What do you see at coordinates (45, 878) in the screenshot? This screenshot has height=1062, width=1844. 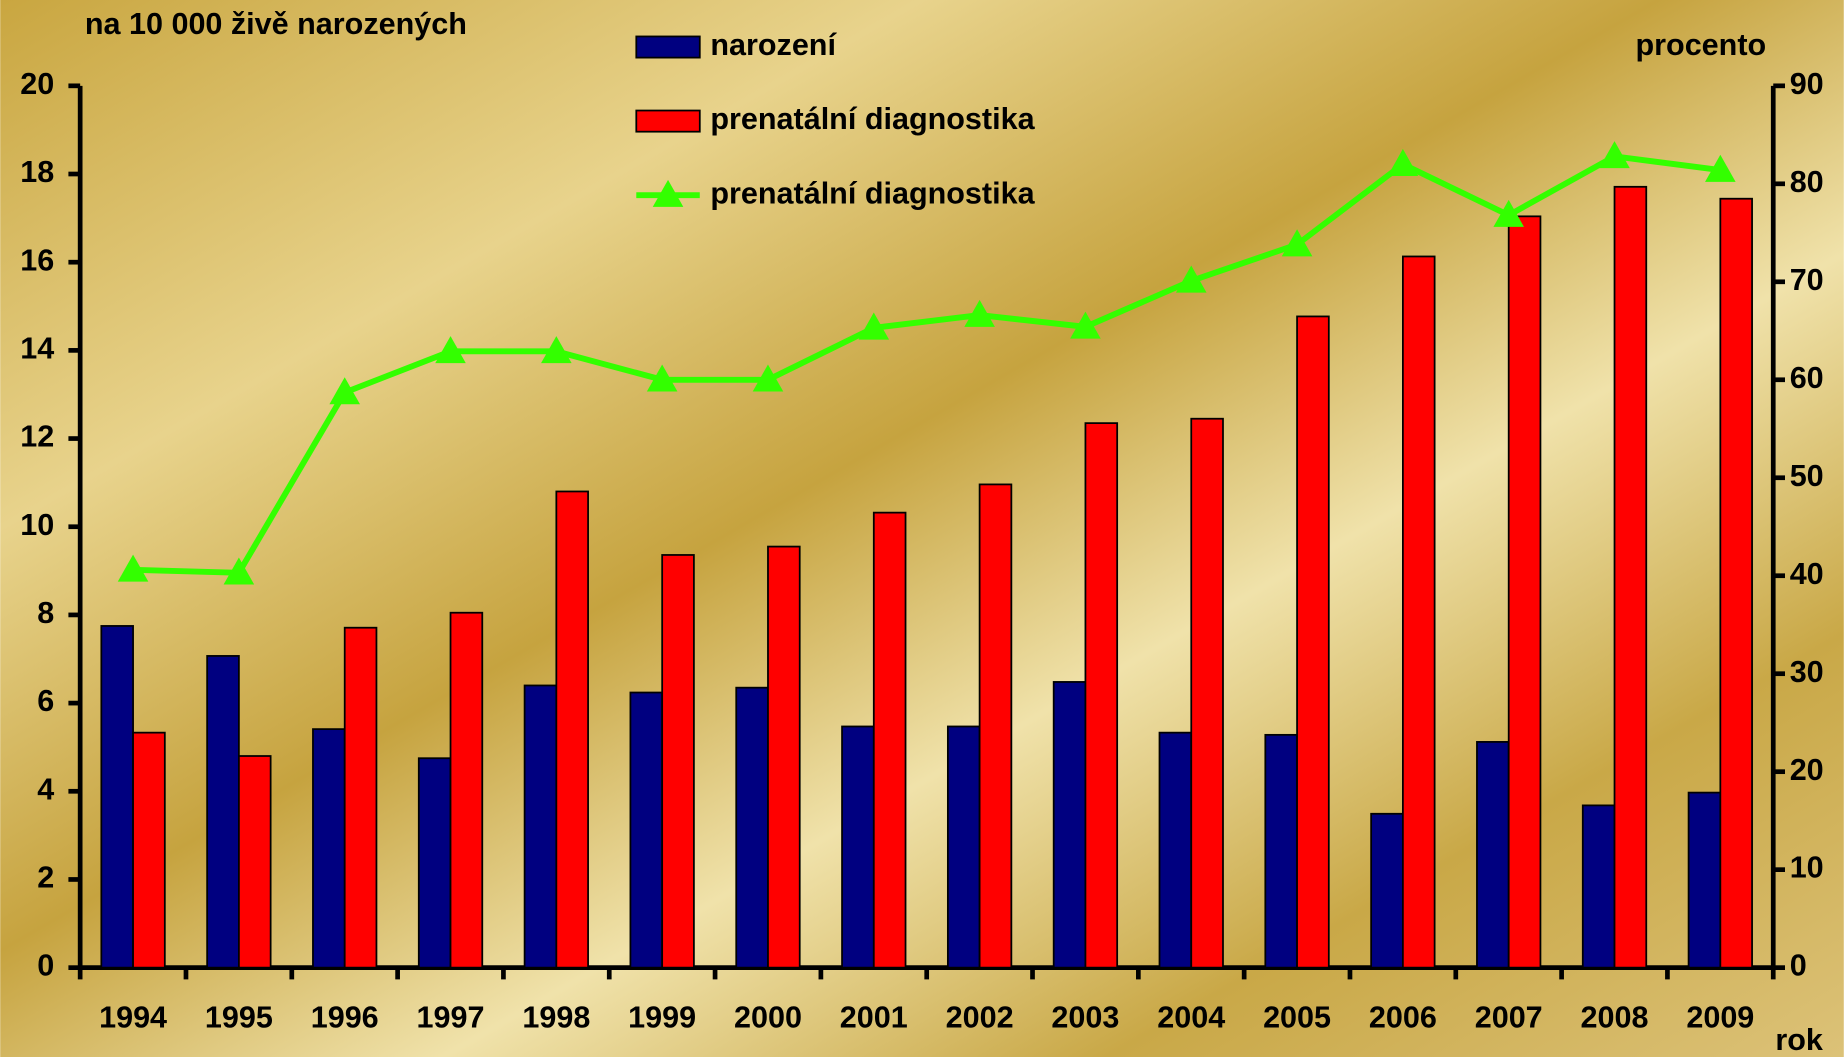 I see `y-tick-label: 2` at bounding box center [45, 878].